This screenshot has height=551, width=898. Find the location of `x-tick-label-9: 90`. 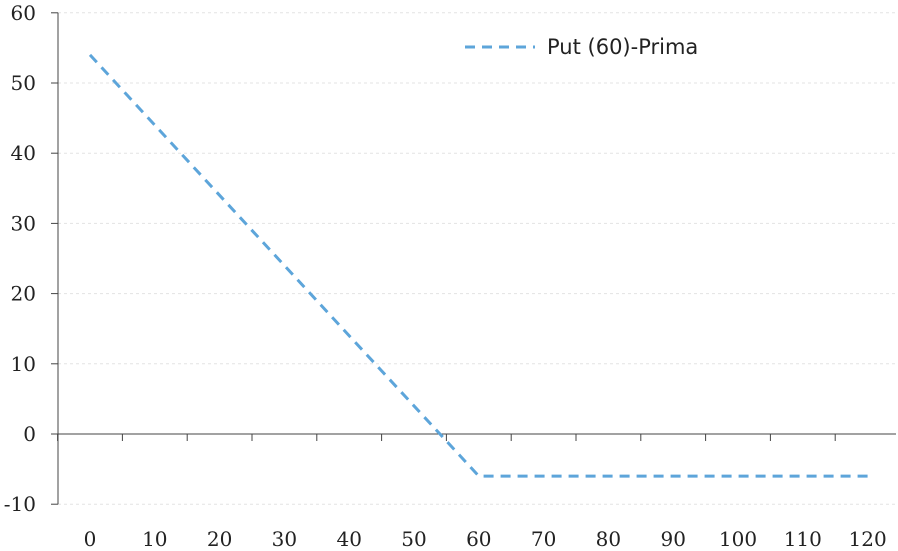

x-tick-label-9: 90 is located at coordinates (672, 539).